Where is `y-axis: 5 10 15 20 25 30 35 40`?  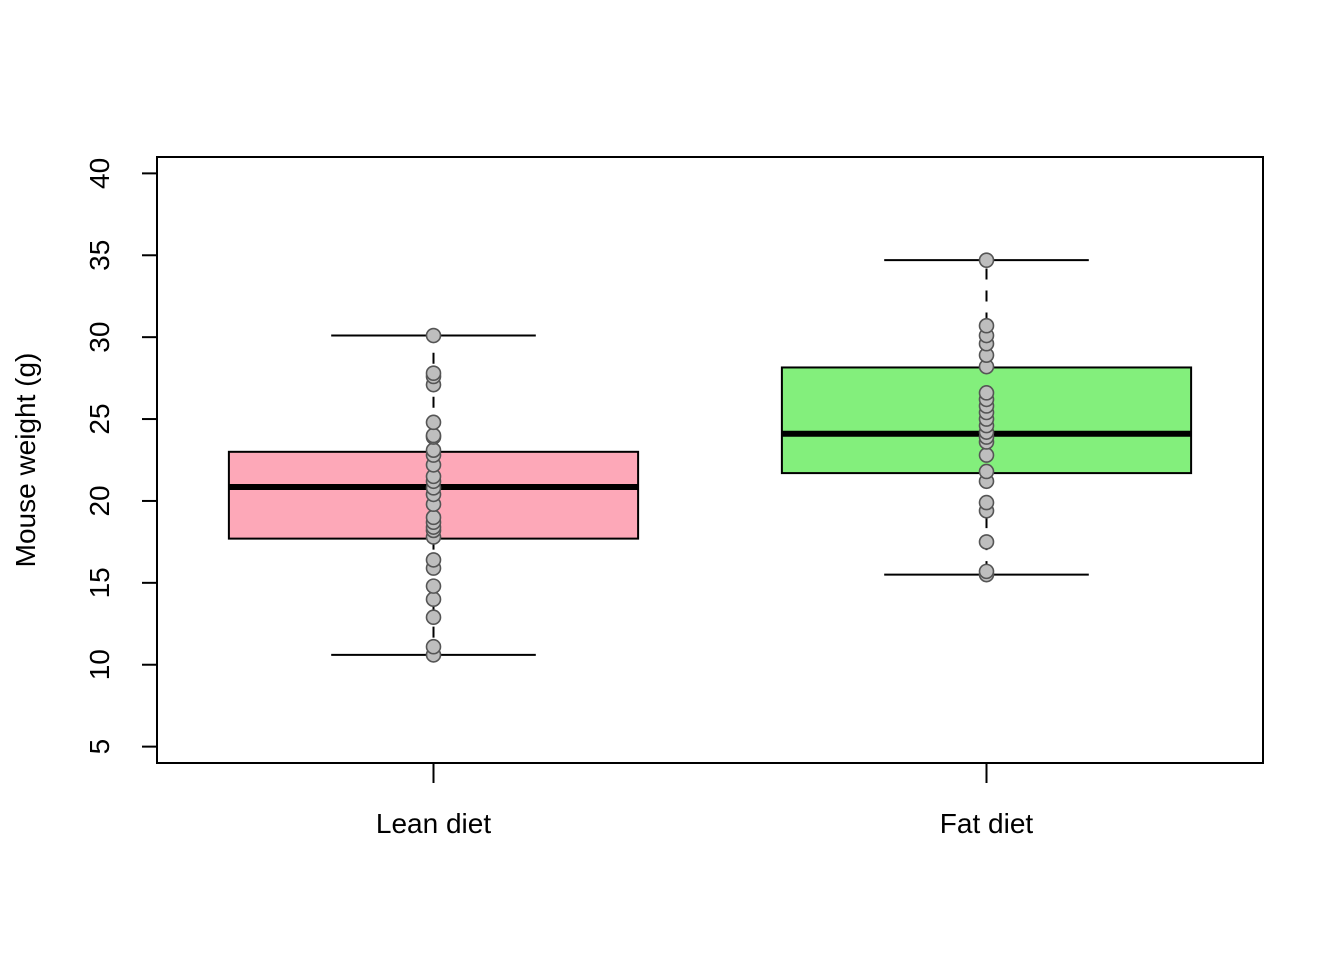
y-axis: 5 10 15 20 25 30 35 40 is located at coordinates (120, 456).